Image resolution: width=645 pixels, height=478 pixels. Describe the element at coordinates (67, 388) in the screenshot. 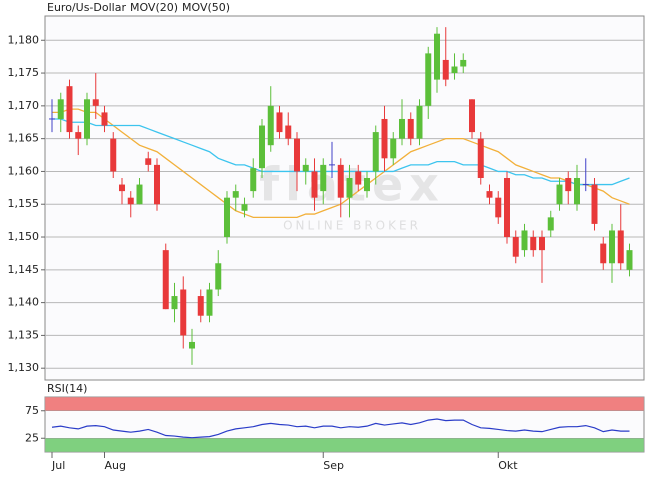

I see `legend-entry: RSI(14)` at that location.